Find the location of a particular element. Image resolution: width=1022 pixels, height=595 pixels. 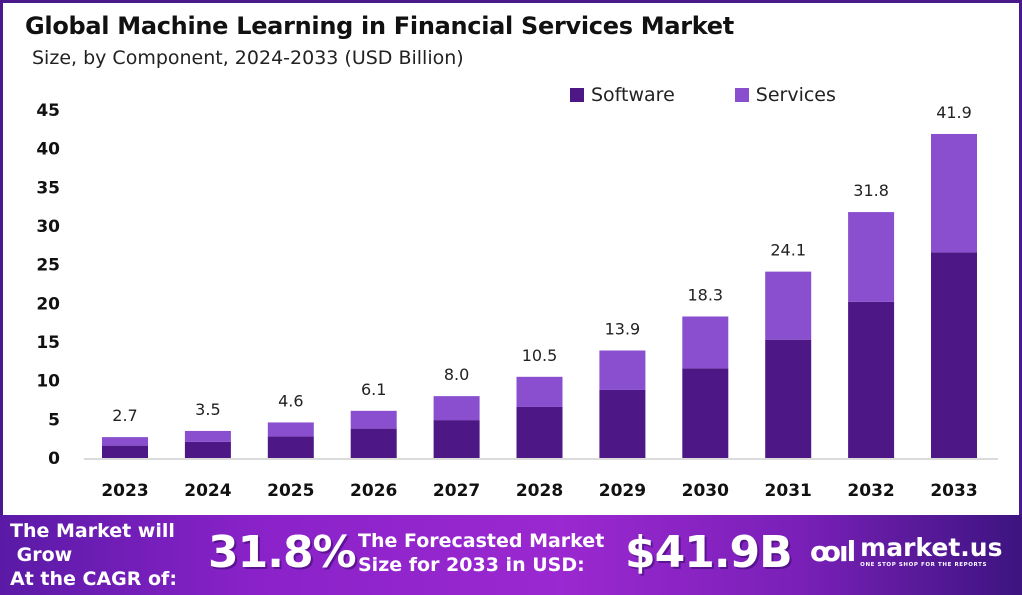

data-label-2025: 4.6 is located at coordinates (290, 400).